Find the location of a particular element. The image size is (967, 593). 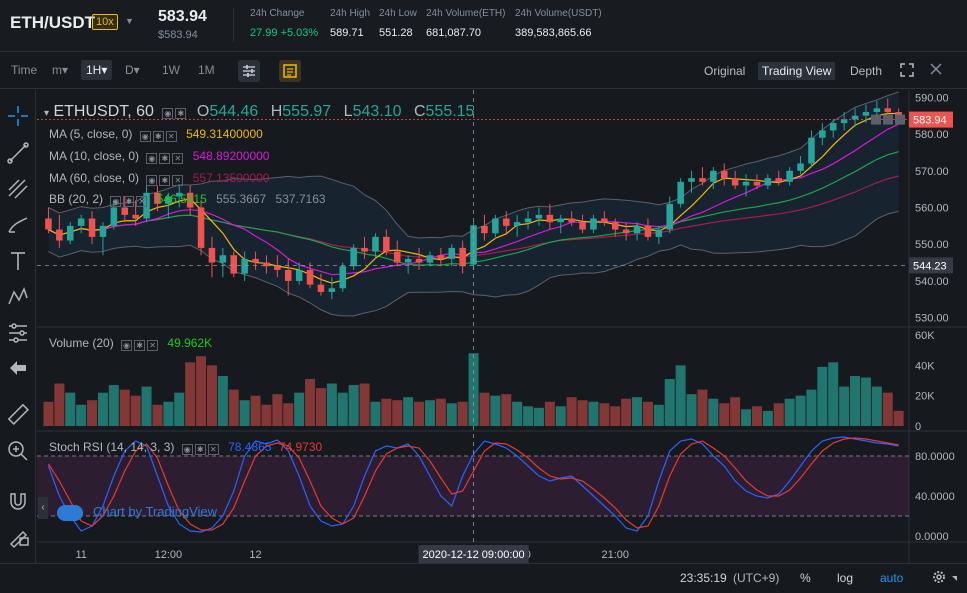

legend-actions: ◉ ✱ is located at coordinates (175, 112).